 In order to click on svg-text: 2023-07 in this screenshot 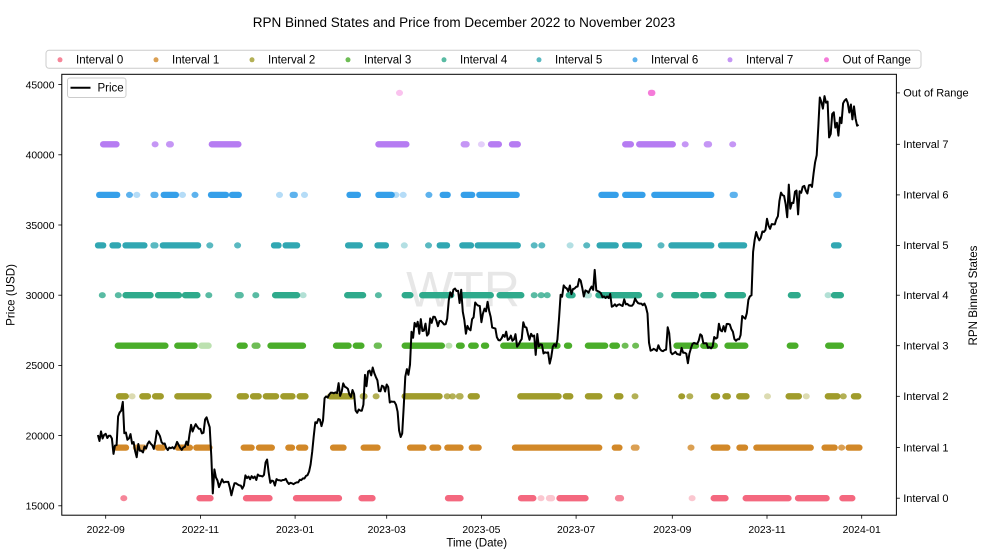, I will do `click(576, 530)`.